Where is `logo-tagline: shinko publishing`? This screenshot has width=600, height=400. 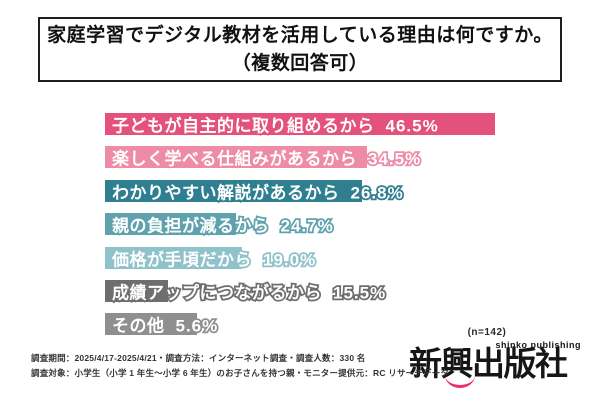
logo-tagline: shinko publishing is located at coordinates (538, 345).